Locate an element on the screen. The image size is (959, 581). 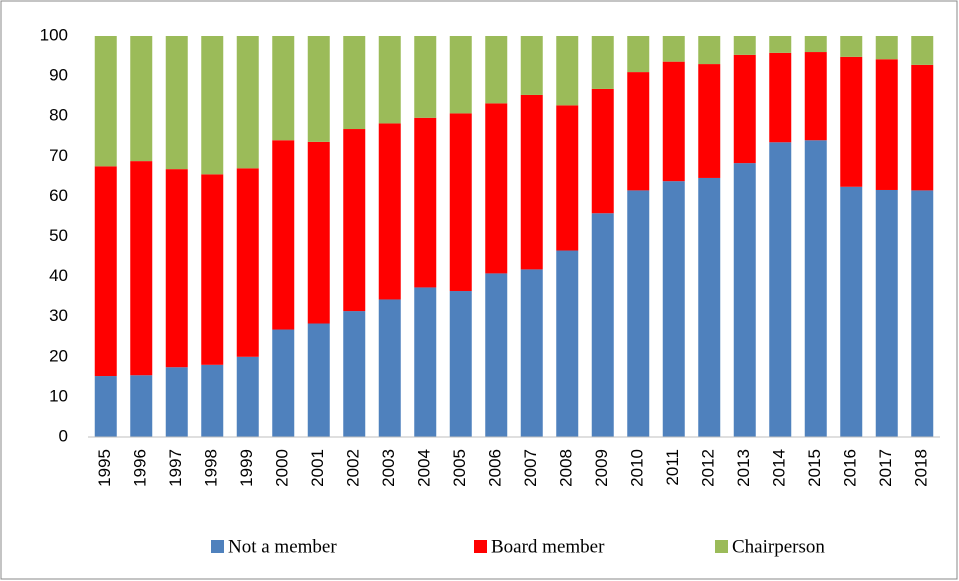
x-tick-label: 2007 is located at coordinates (530, 468).